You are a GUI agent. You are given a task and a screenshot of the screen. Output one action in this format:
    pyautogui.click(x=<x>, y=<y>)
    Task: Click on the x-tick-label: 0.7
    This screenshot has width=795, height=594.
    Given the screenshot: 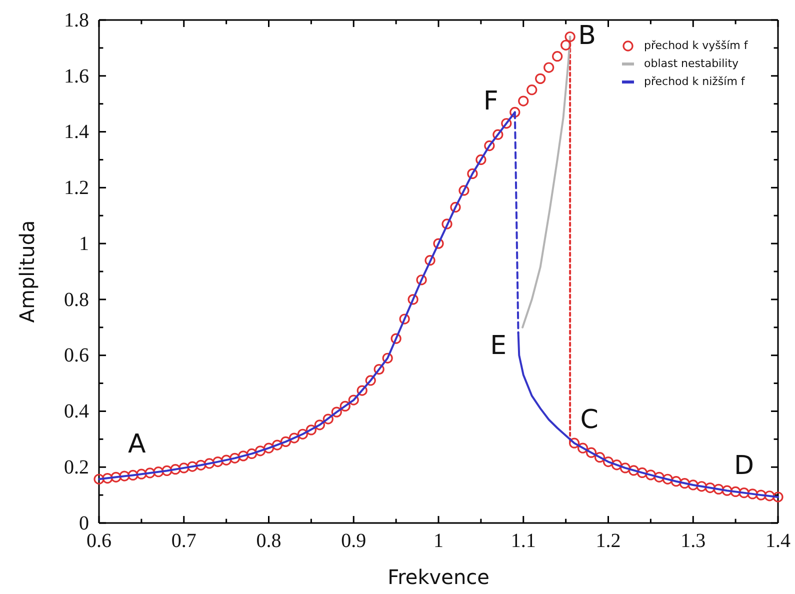 What is the action you would take?
    pyautogui.click(x=183, y=541)
    